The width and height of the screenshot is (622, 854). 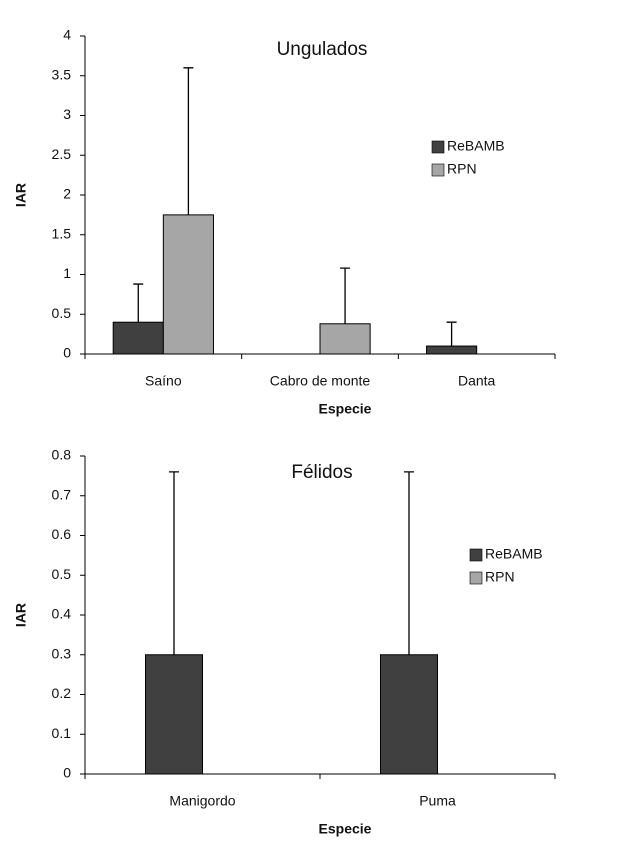 What do you see at coordinates (67, 114) in the screenshot?
I see `y-tick-label: 3` at bounding box center [67, 114].